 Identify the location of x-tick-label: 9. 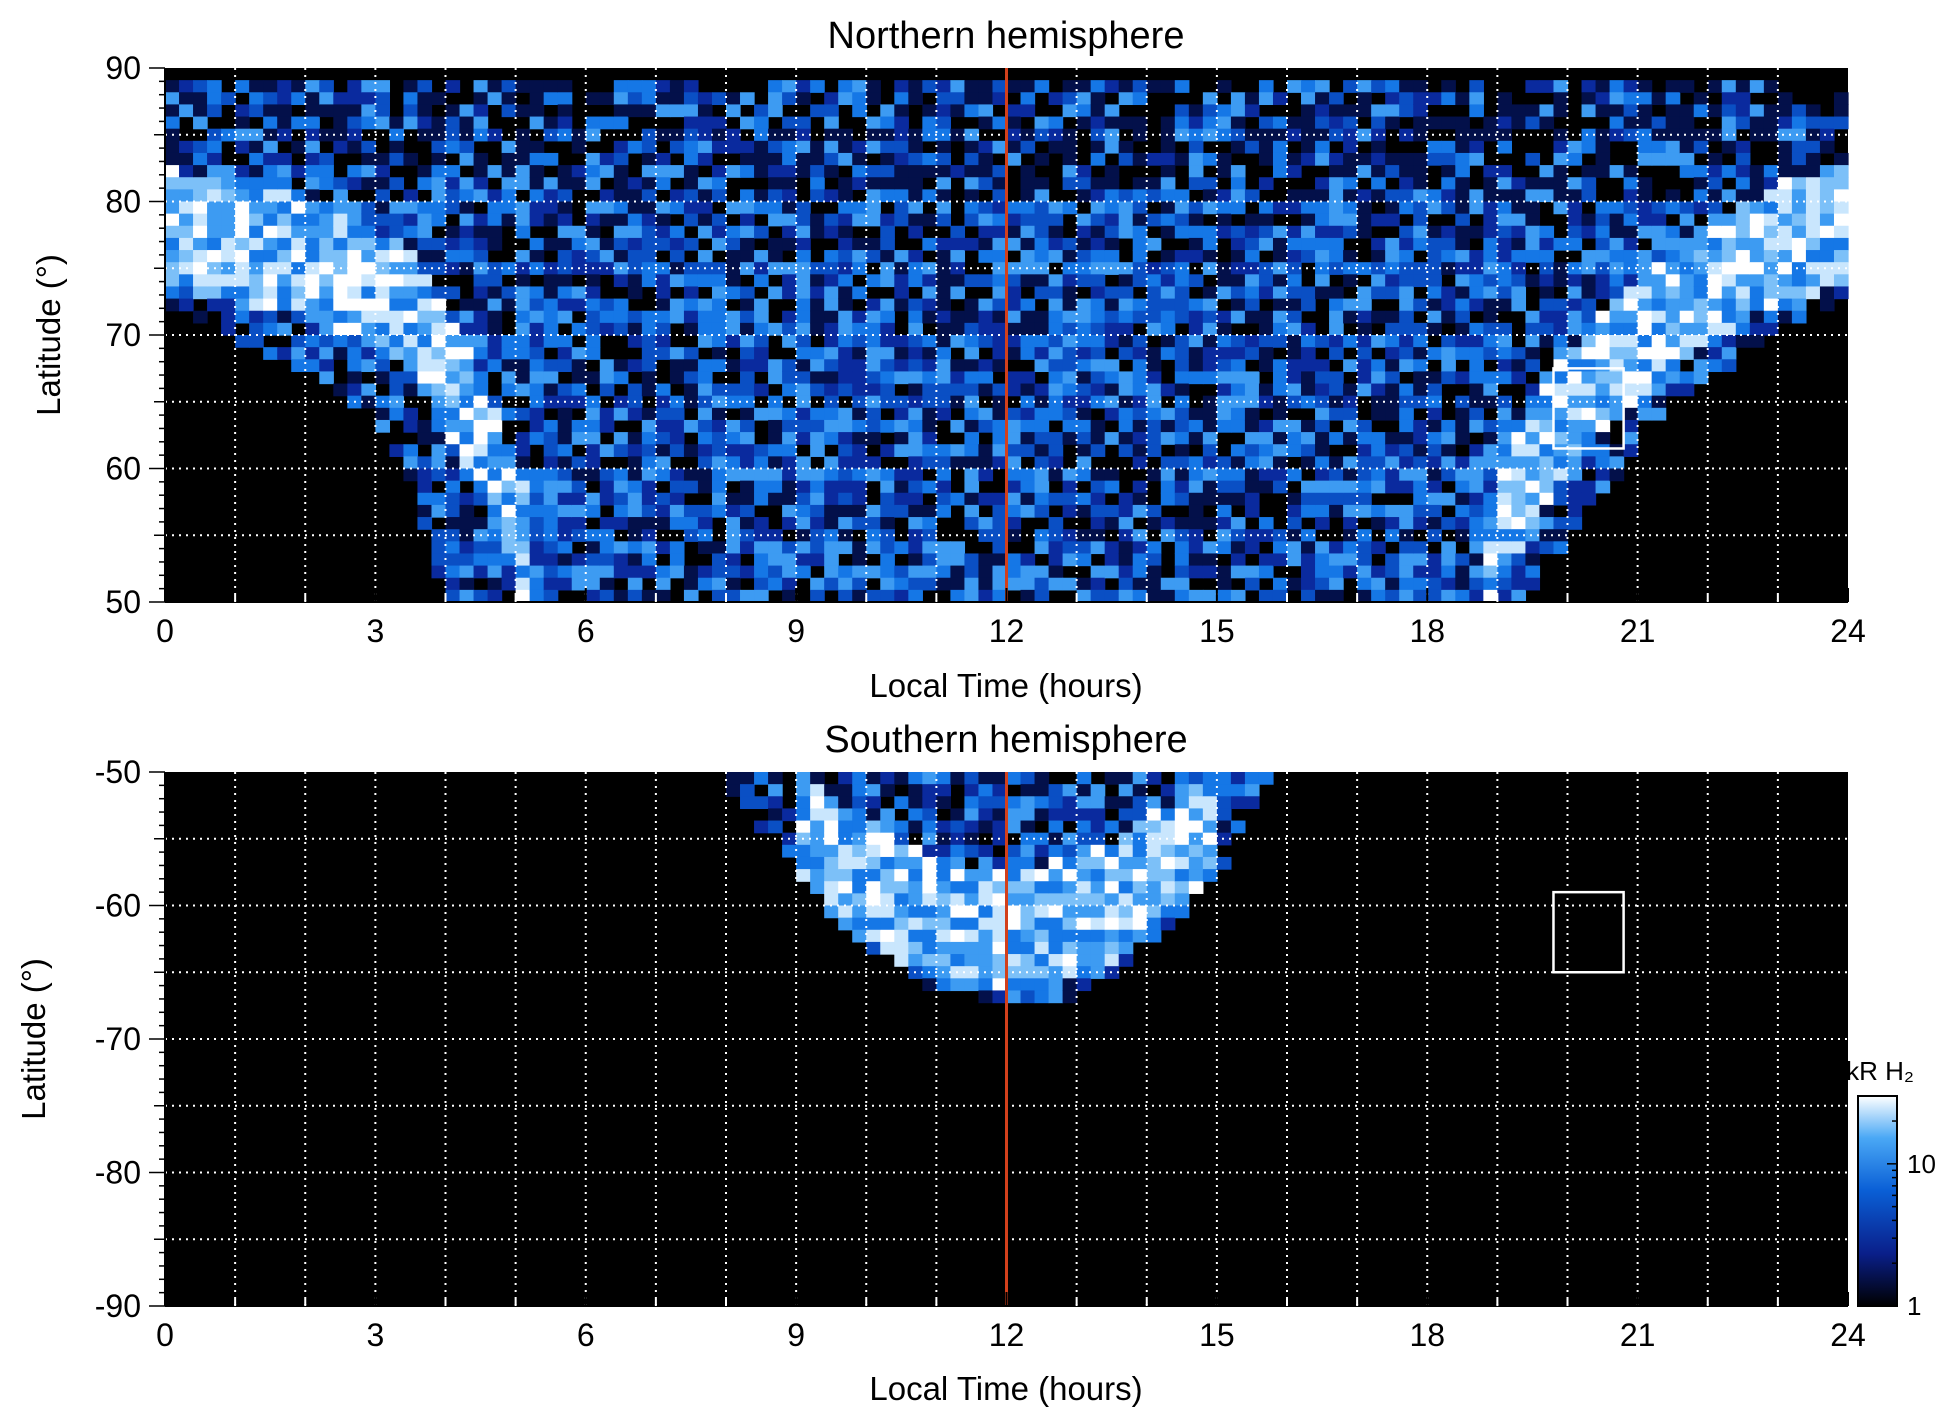
(796, 1335).